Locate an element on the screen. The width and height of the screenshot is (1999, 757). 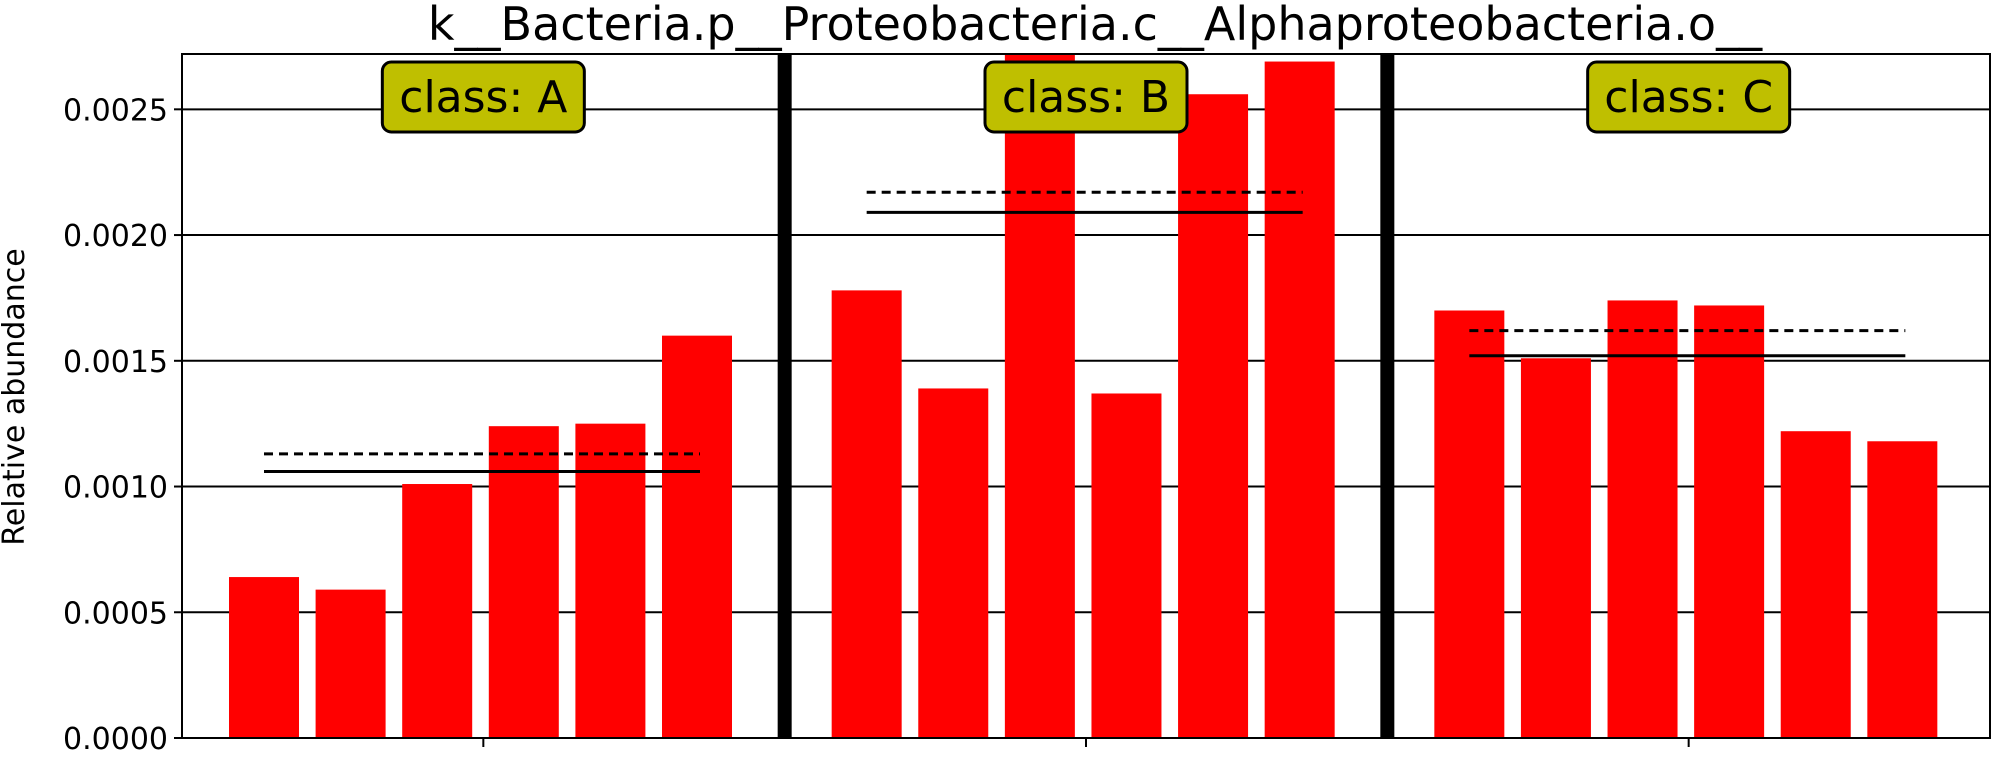
y-tick-label: 0.0015 is located at coordinates (115, 362).